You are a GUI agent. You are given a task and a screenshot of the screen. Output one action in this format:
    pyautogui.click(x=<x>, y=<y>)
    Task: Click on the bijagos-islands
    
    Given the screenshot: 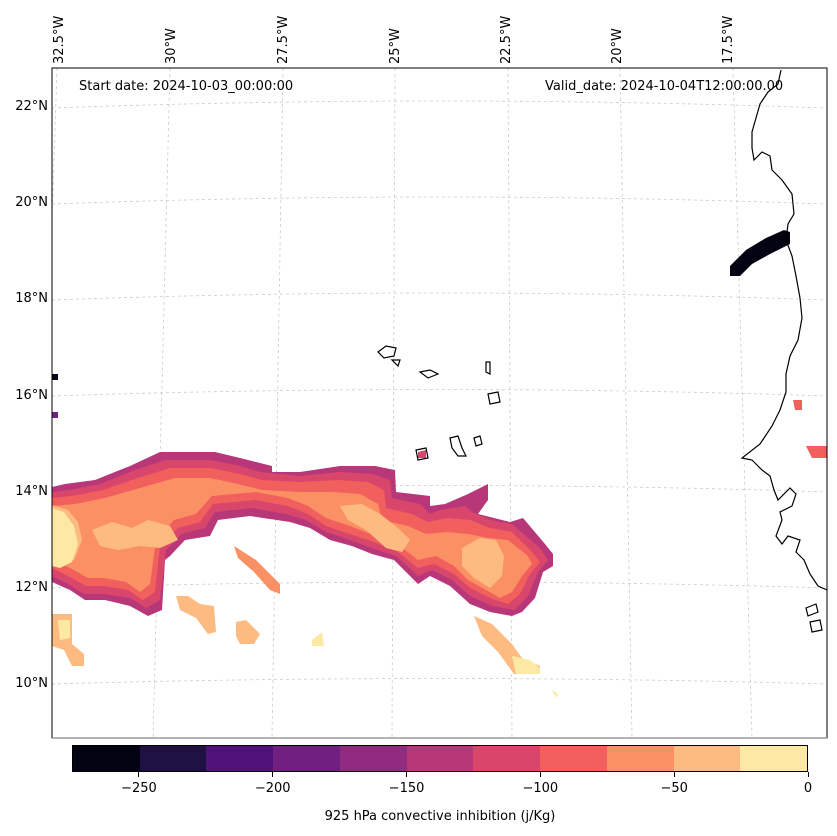 What is the action you would take?
    pyautogui.click(x=814, y=618)
    